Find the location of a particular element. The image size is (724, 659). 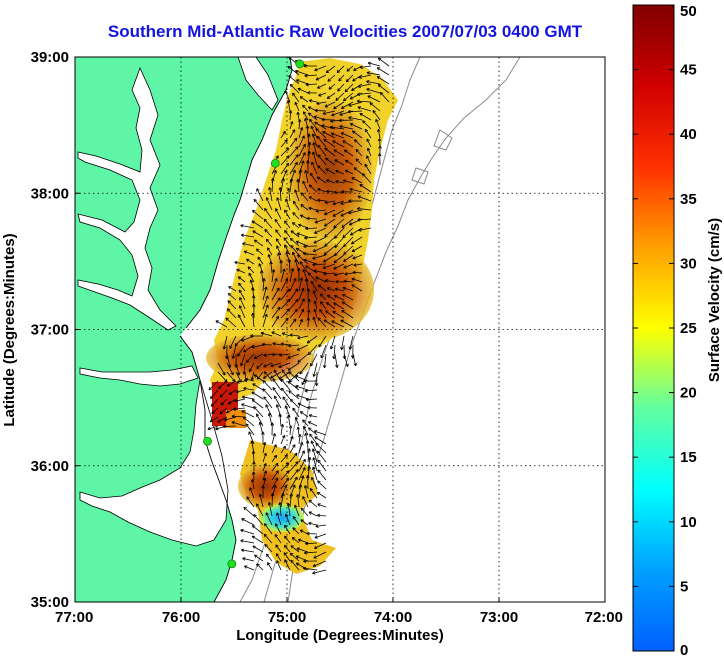

colorbar-tick-label: 30 is located at coordinates (688, 263).